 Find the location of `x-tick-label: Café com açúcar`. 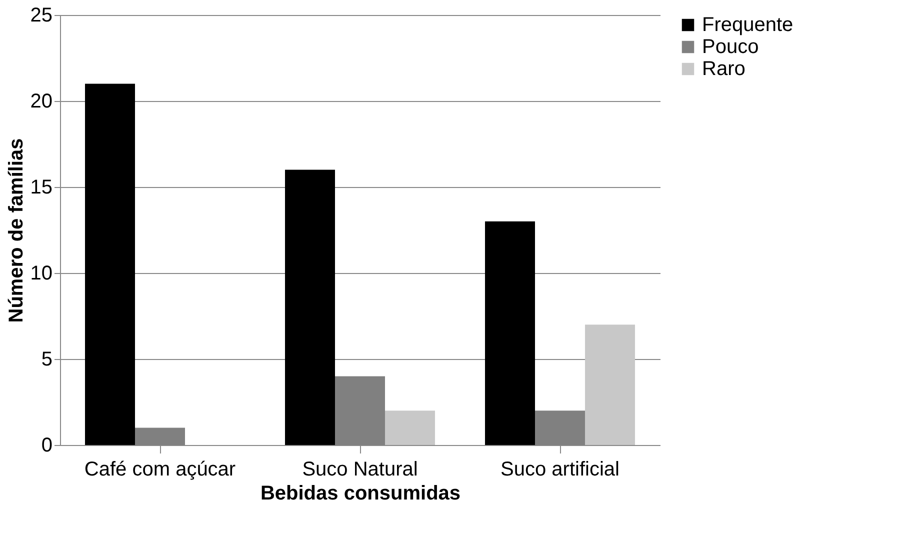

x-tick-label: Café com açúcar is located at coordinates (160, 469).